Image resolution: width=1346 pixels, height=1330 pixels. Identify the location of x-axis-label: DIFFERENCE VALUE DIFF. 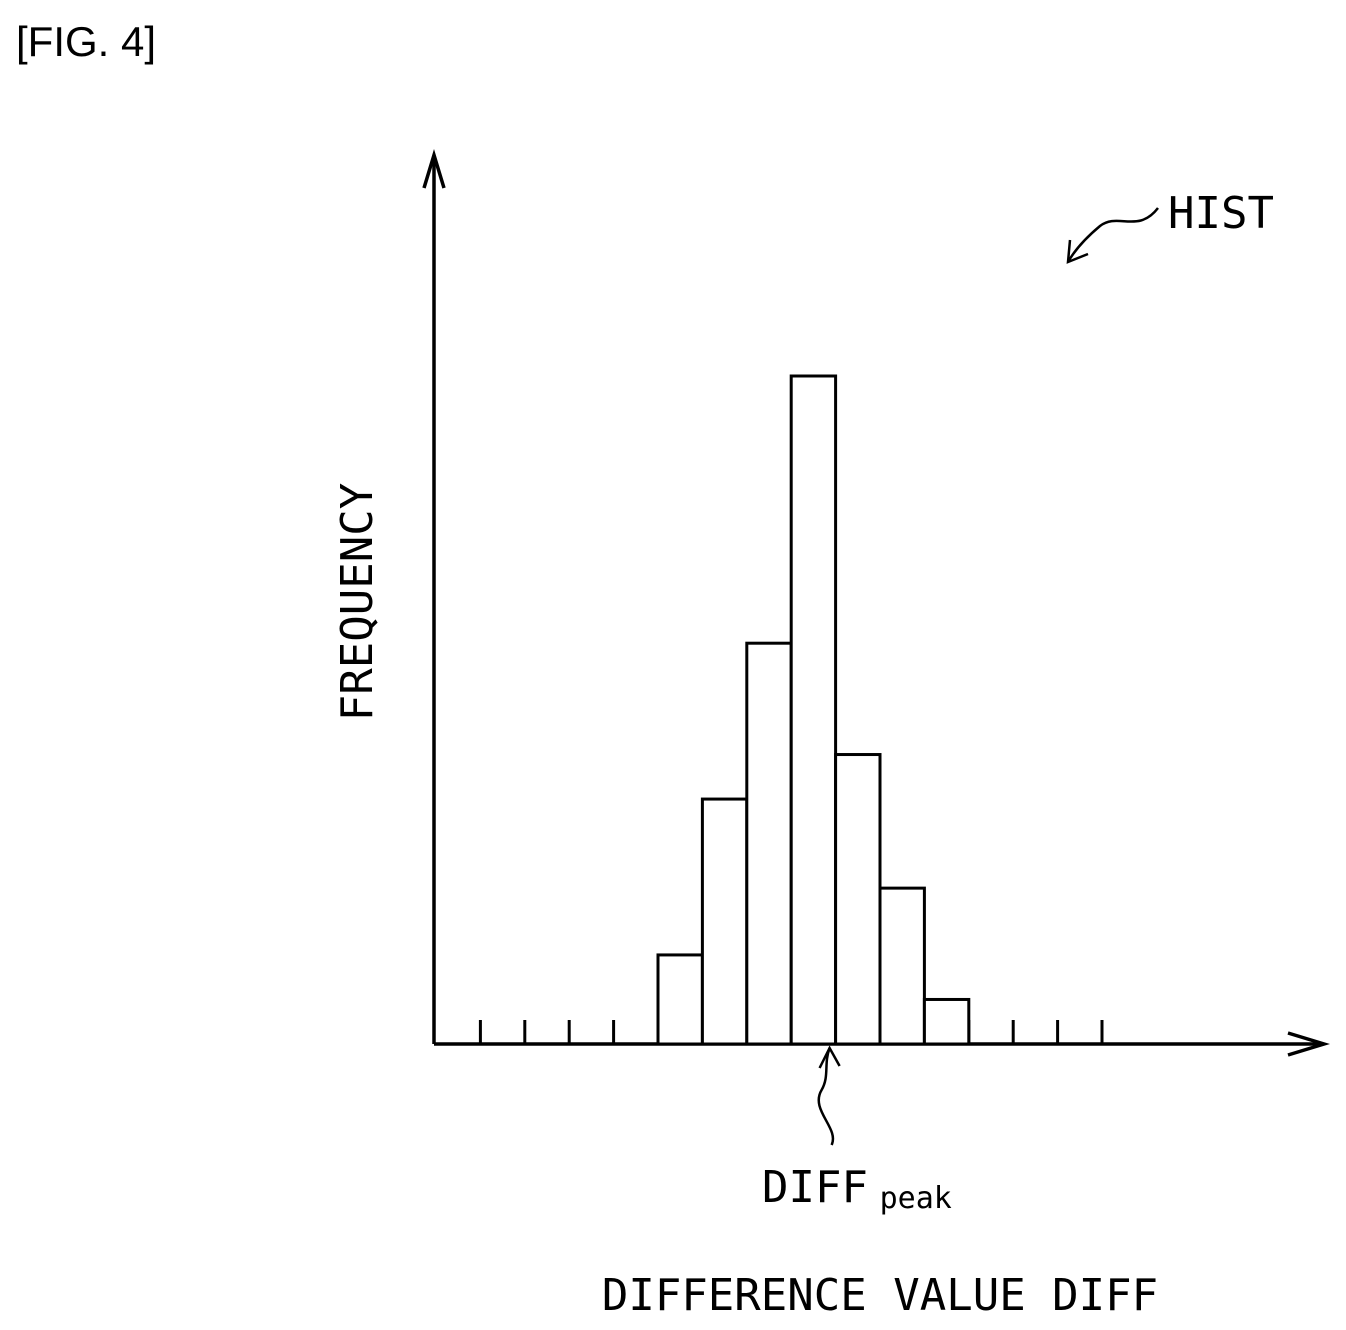
(880, 1295).